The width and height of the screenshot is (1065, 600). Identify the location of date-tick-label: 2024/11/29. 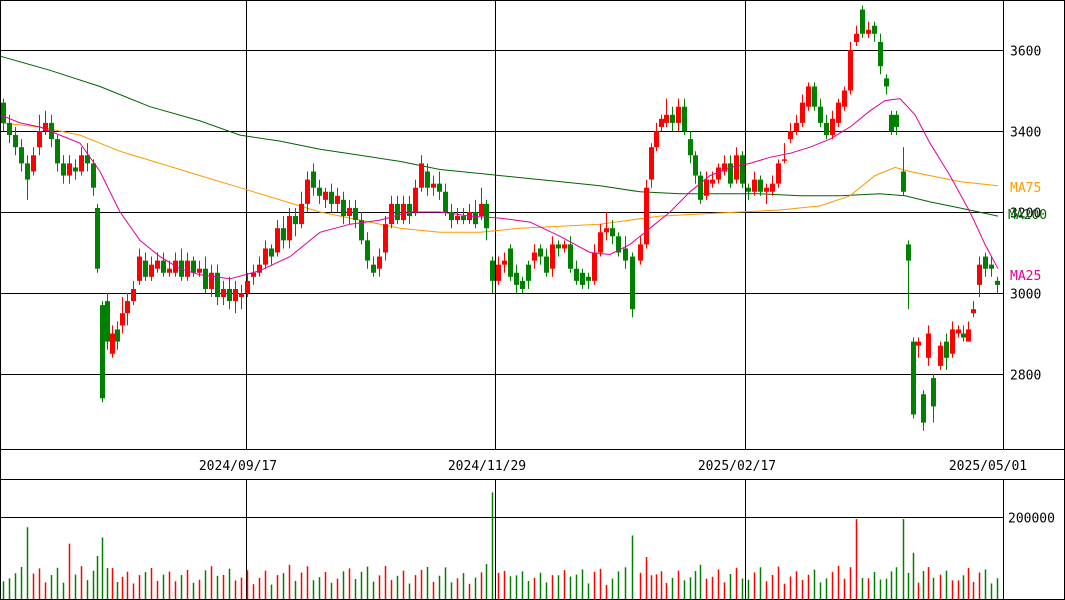
(487, 466).